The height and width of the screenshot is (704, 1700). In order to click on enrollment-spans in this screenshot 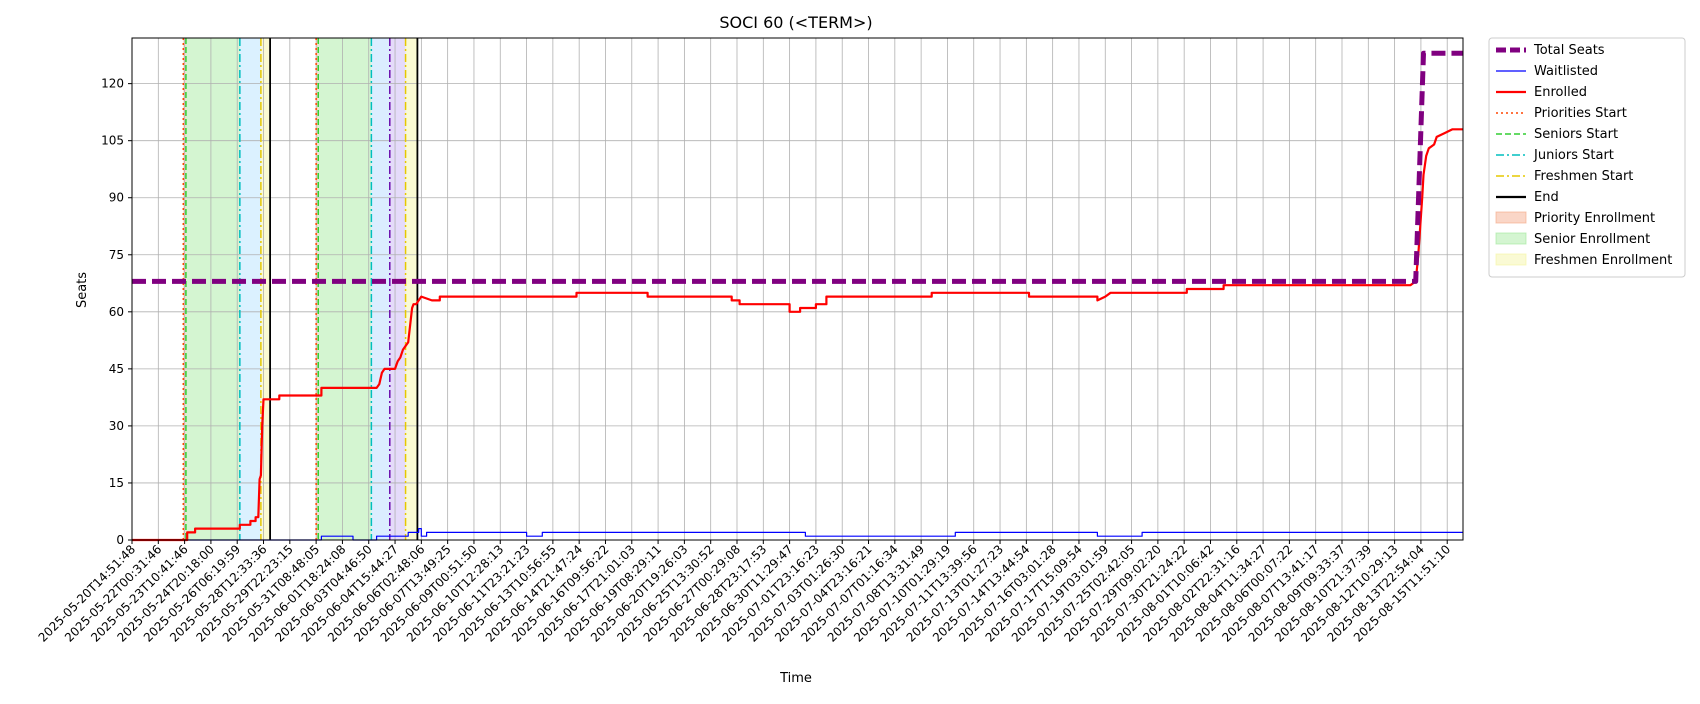, I will do `click(300, 289)`.